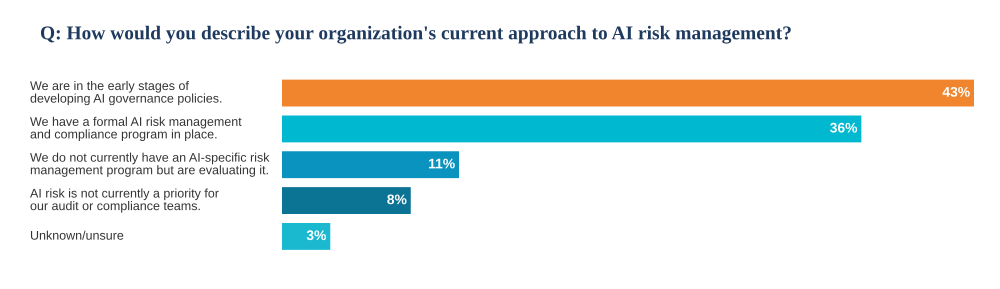 Image resolution: width=1000 pixels, height=289 pixels. I want to click on data-label: 36%, so click(844, 127).